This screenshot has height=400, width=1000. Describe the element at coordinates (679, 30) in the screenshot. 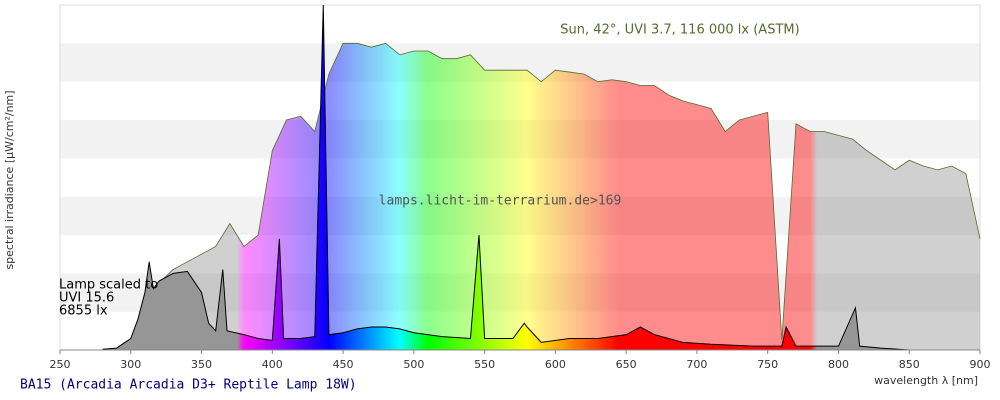

I see `sun-annotation: Sun, 42°, UVI 3.7, 116 000 lx (ASTM)` at that location.